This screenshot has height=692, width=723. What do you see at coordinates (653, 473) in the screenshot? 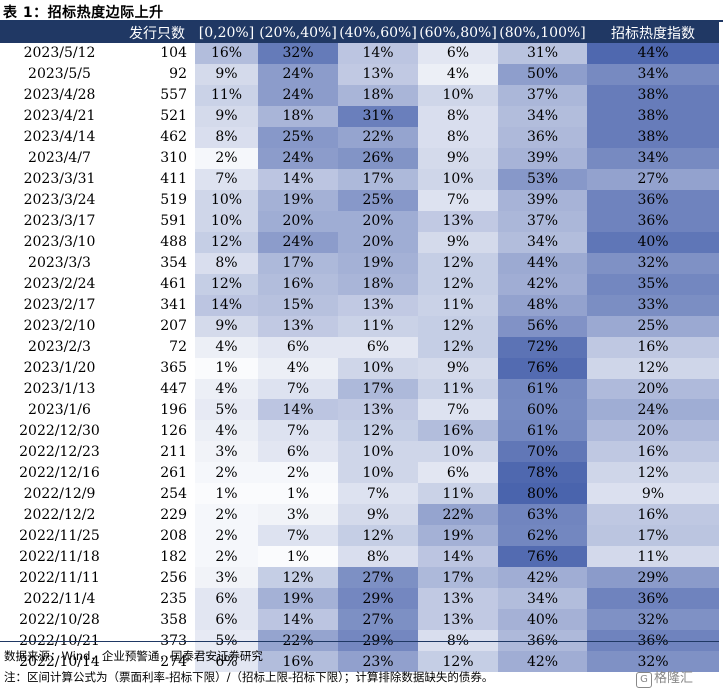
I see `cell-heat-index: 12%` at bounding box center [653, 473].